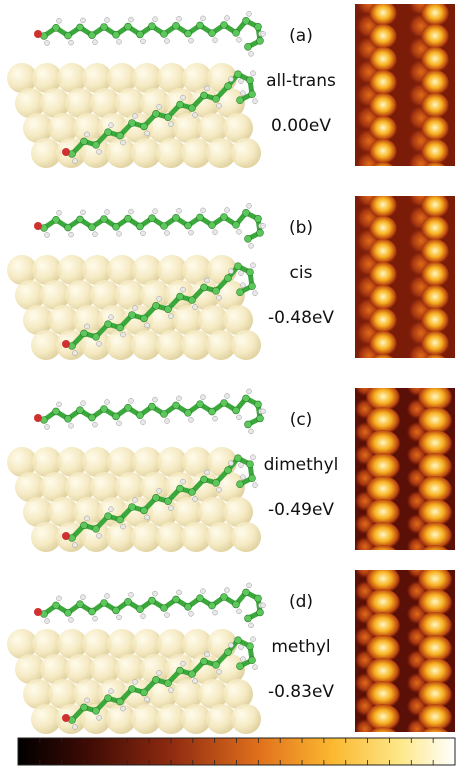 The height and width of the screenshot is (773, 458). I want to click on panel-name: cis, so click(301, 273).